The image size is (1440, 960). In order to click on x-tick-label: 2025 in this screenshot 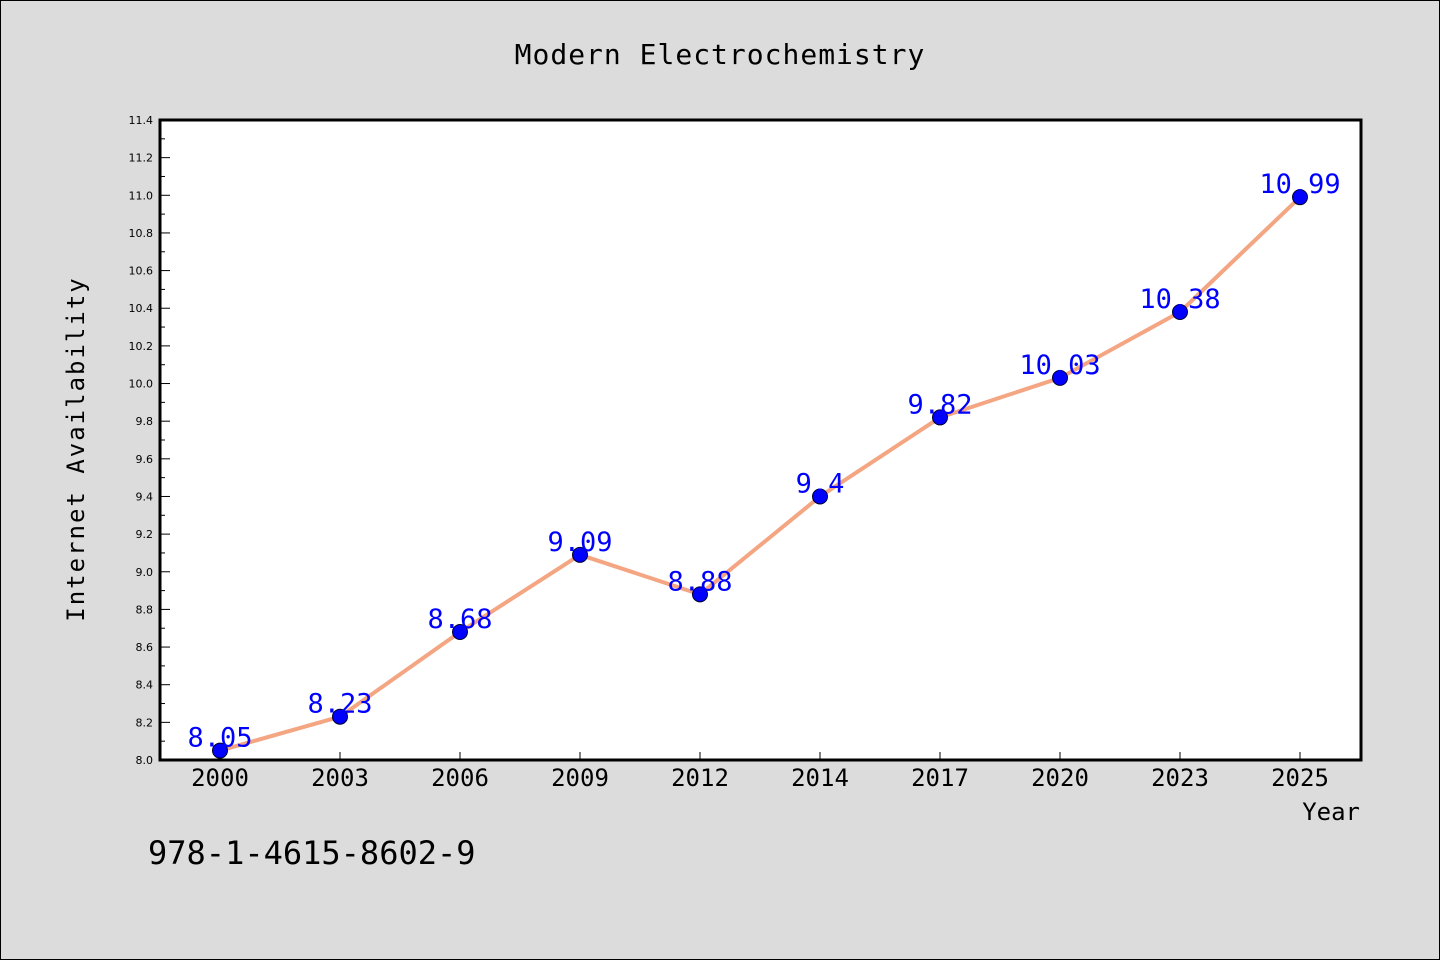, I will do `click(1300, 778)`.